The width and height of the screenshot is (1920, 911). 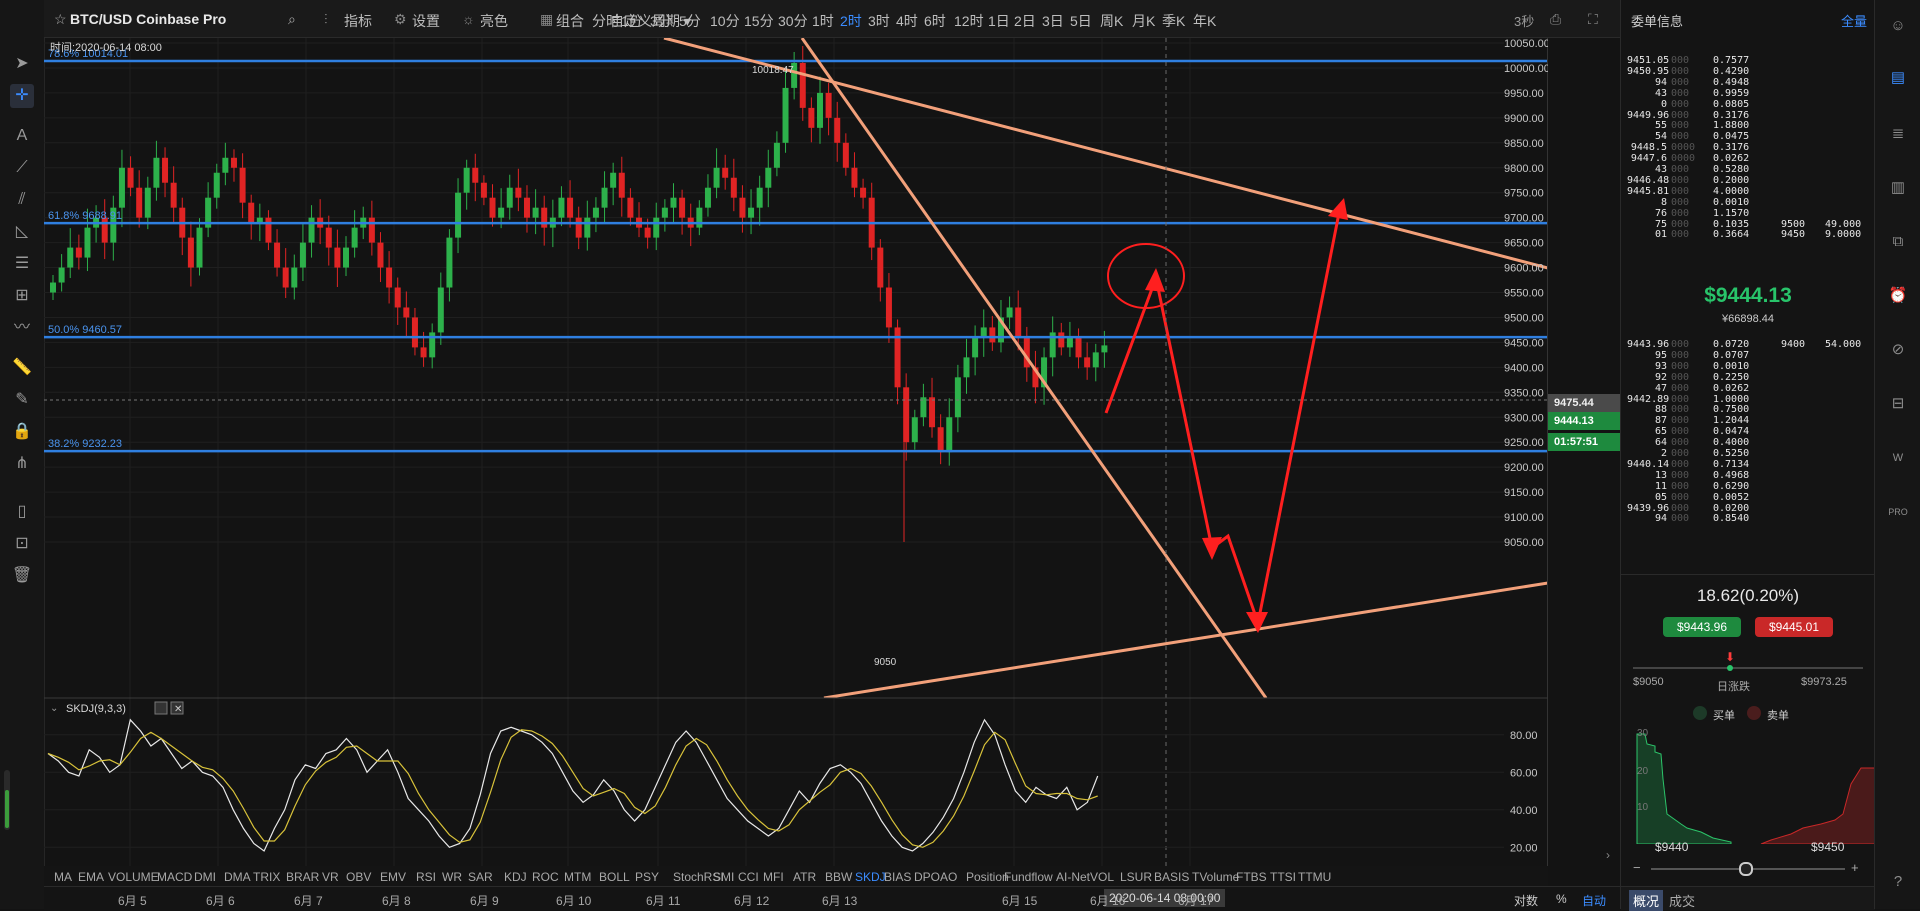 I want to click on ask-row: 43 000 0.9959, so click(x=1749, y=93).